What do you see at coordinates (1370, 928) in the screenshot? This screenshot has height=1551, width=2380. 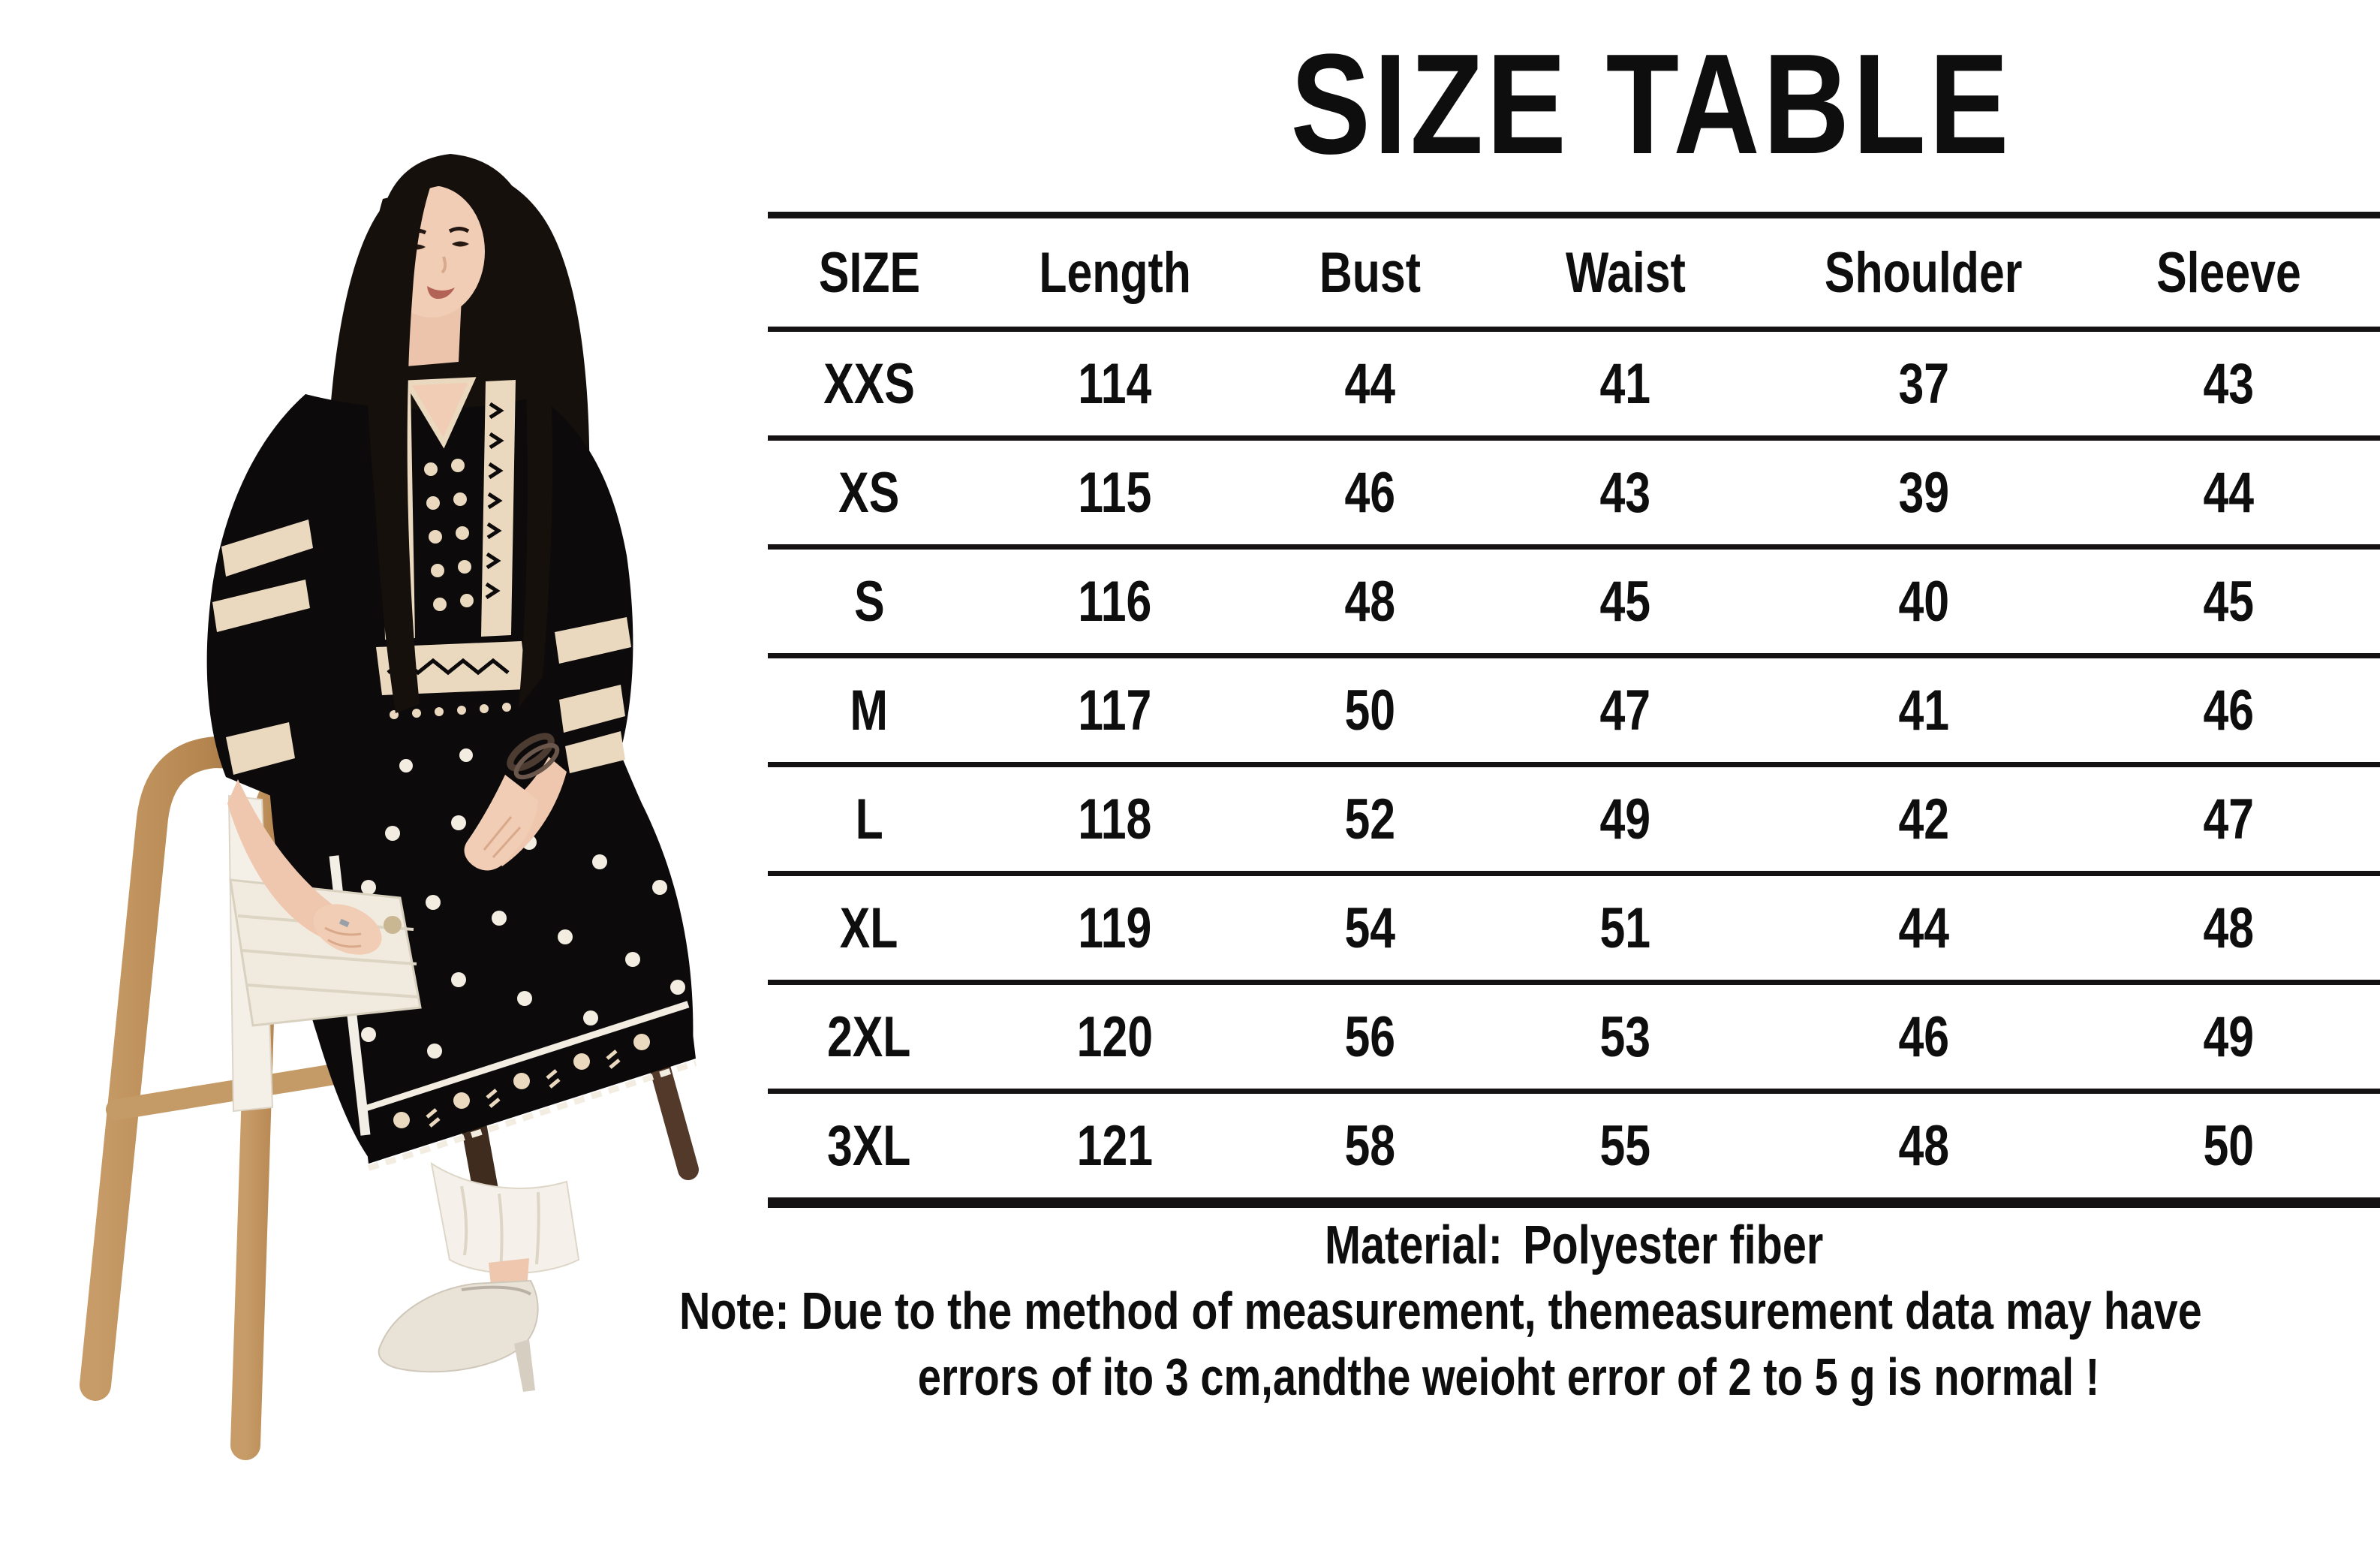 I see `bust-cell: 54` at bounding box center [1370, 928].